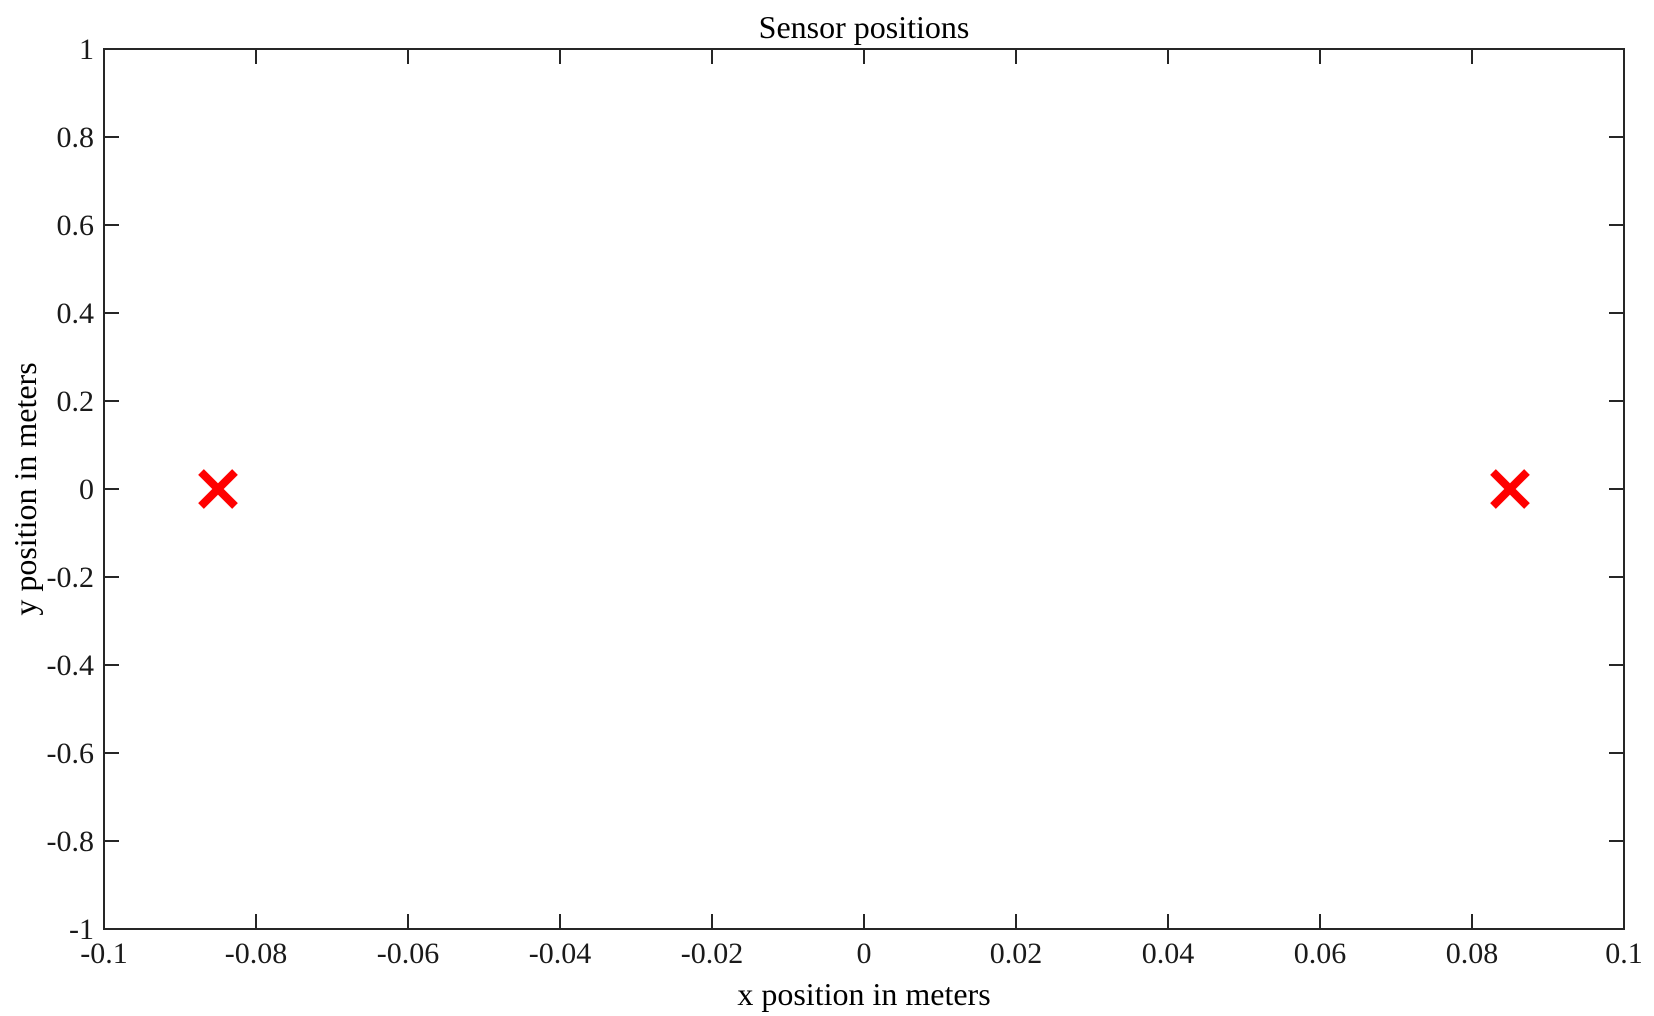  Describe the element at coordinates (71, 753) in the screenshot. I see `y-tick-label: -0.6` at that location.